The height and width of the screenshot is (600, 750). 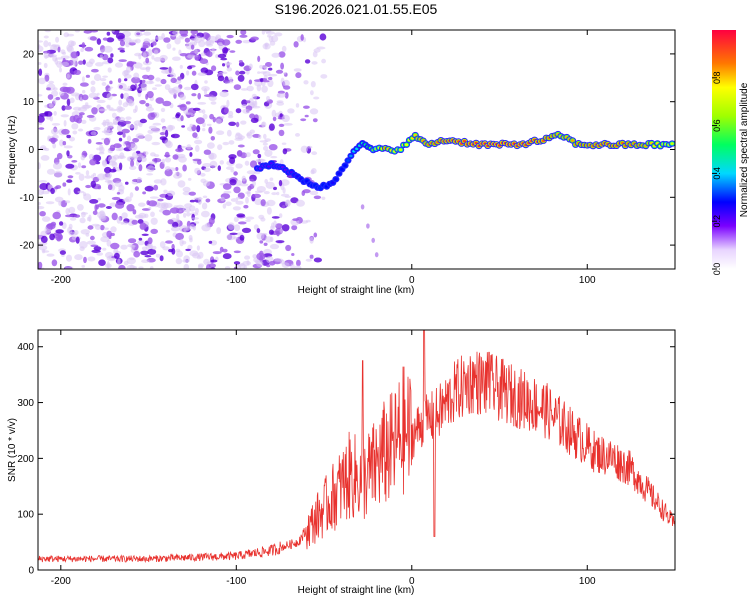 I want to click on colorbar-tick-label: 0.0, so click(x=717, y=269).